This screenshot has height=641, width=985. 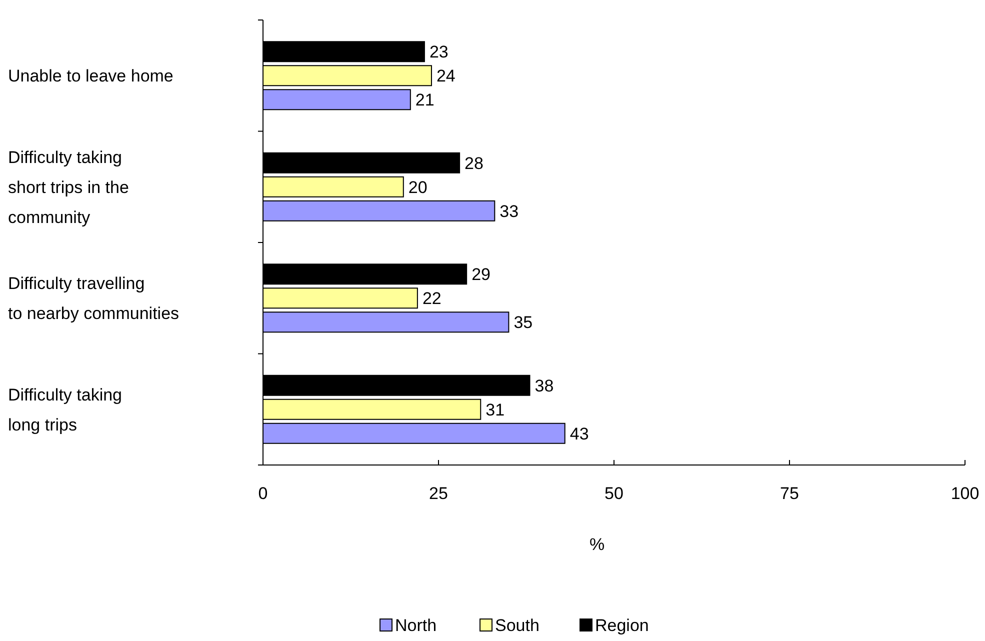 What do you see at coordinates (91, 76) in the screenshot?
I see `y-tick-label: Unable to leave home` at bounding box center [91, 76].